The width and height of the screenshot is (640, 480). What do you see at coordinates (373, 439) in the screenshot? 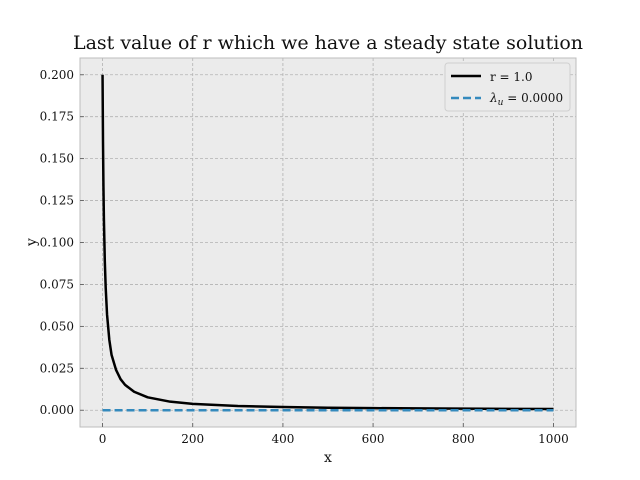
I see `x-tick-label: 600` at bounding box center [373, 439].